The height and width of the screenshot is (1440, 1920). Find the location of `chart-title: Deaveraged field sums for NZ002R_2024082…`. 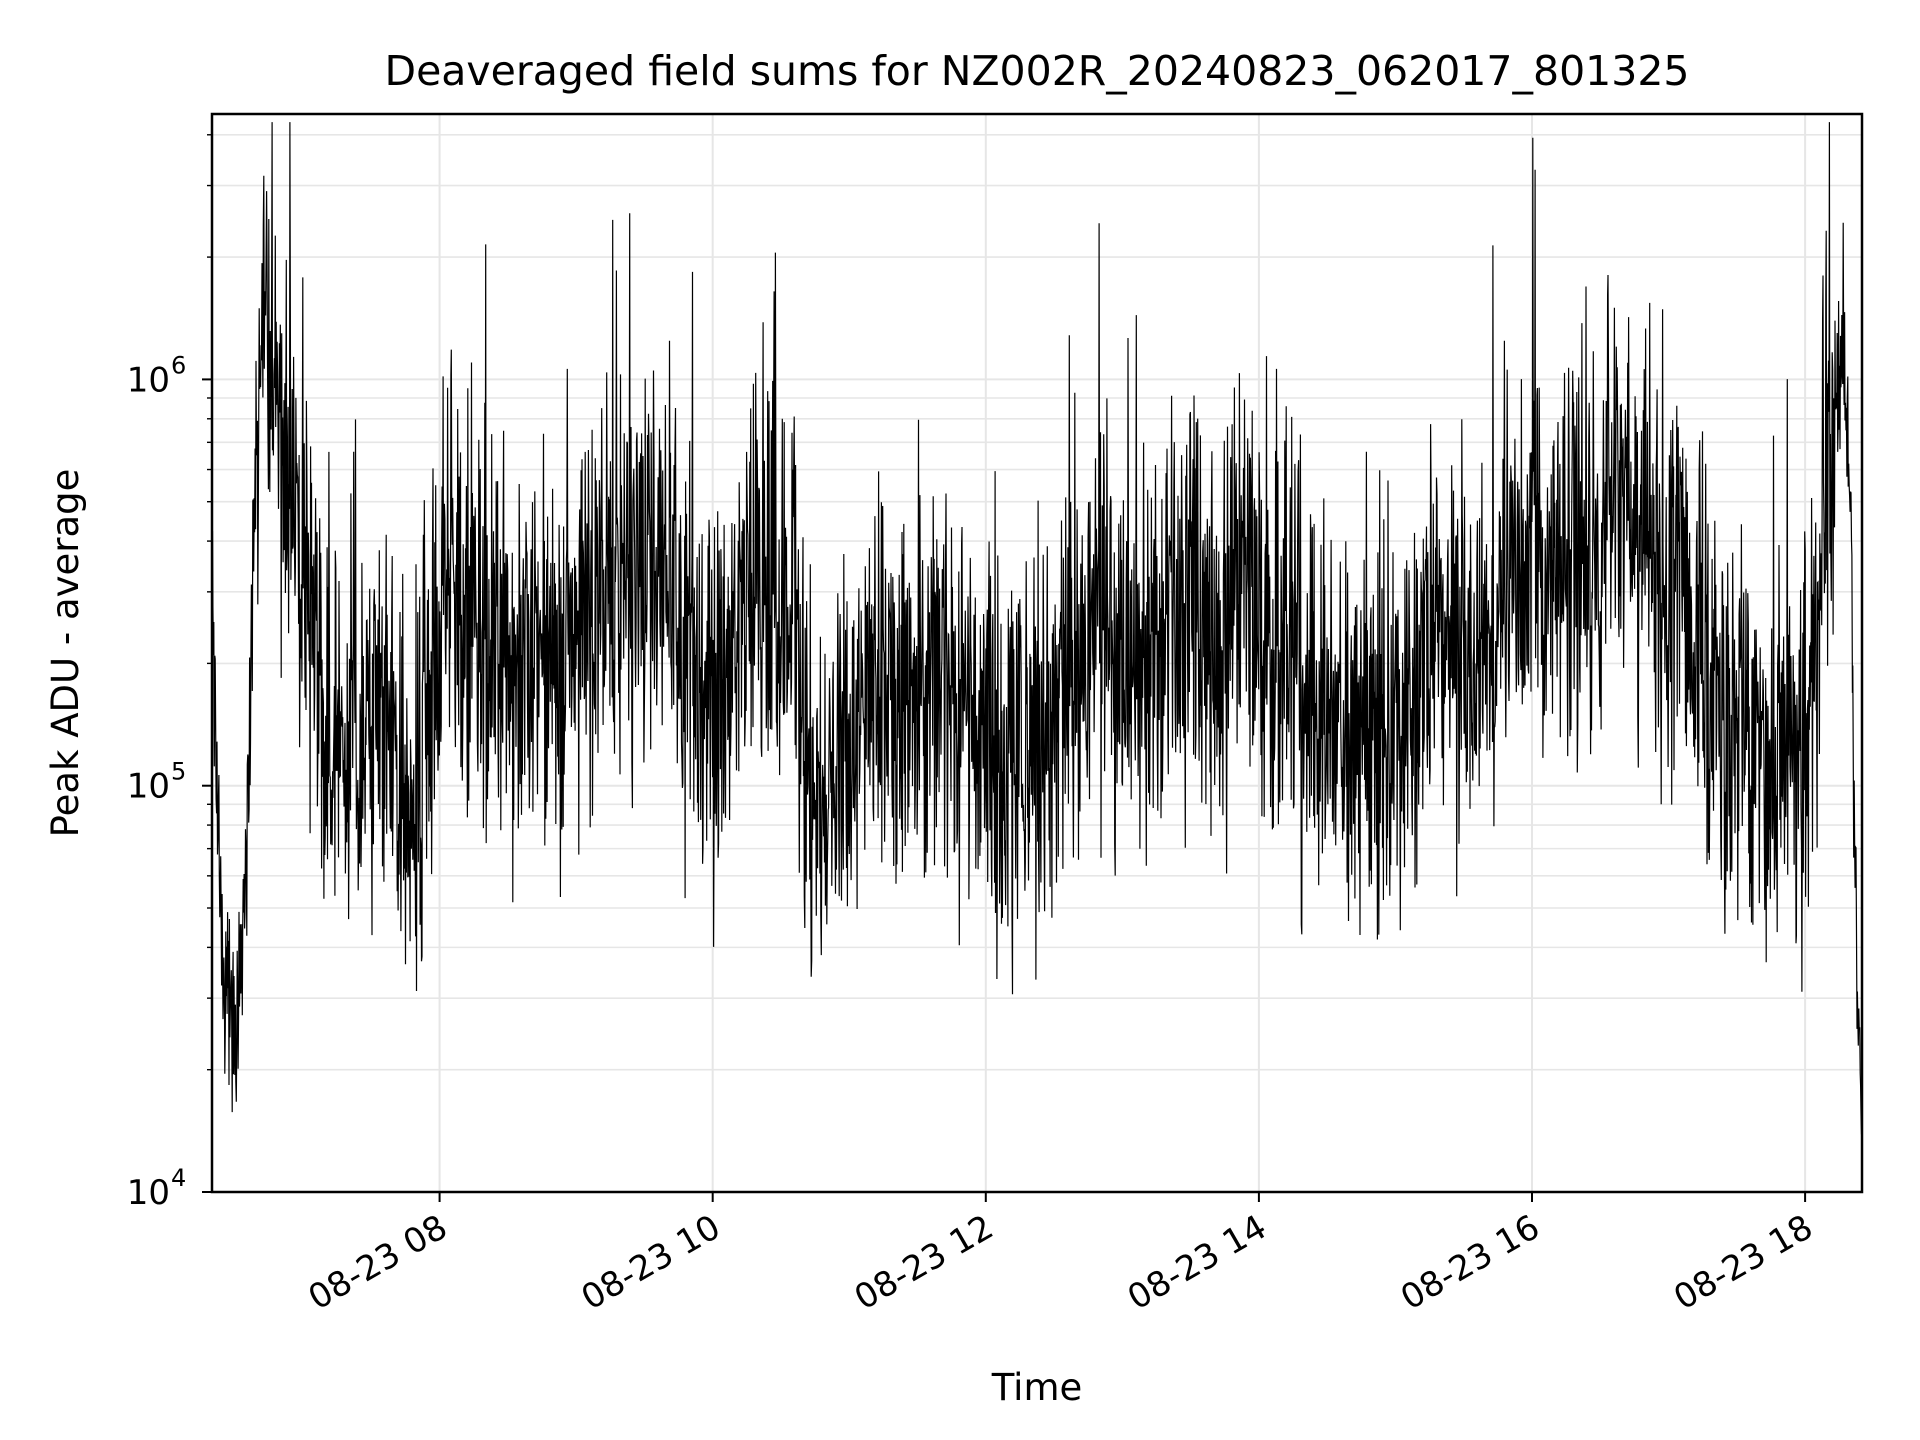

chart-title: Deaveraged field sums for NZ002R_2024082… is located at coordinates (1037, 71).